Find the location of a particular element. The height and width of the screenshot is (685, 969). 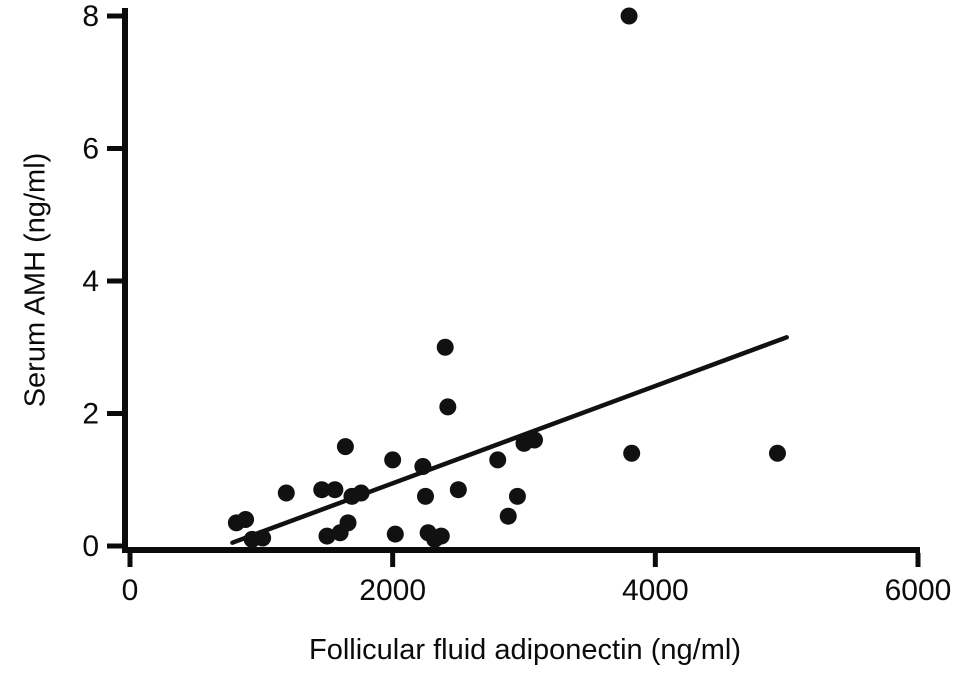

x-tick-label: 2000 is located at coordinates (392, 590).